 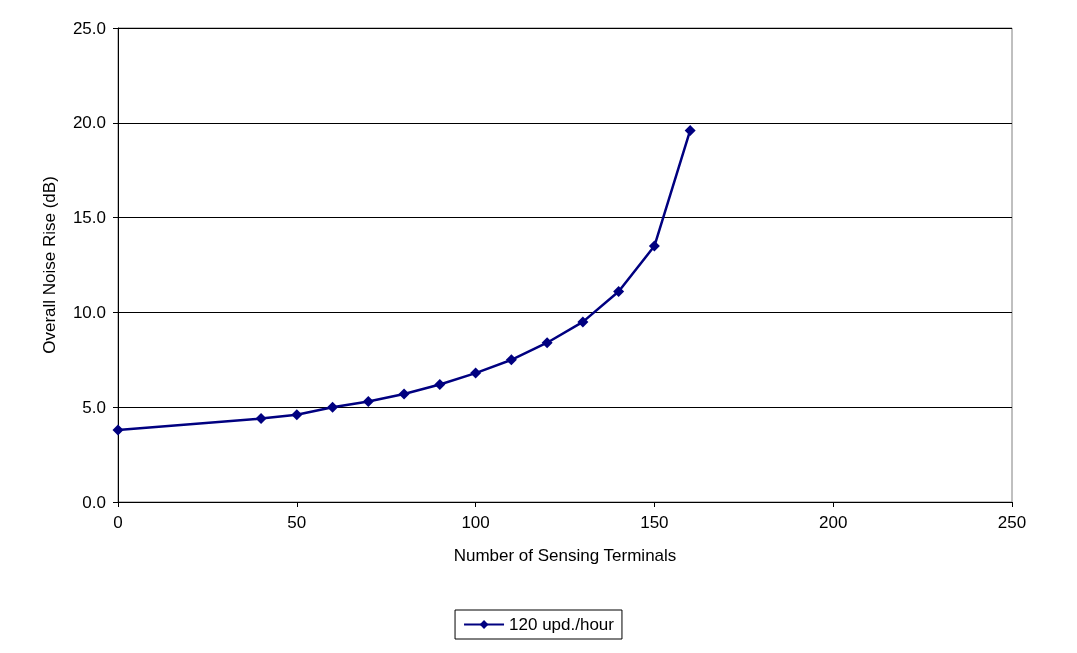 What do you see at coordinates (654, 522) in the screenshot?
I see `x-tick-label: 150` at bounding box center [654, 522].